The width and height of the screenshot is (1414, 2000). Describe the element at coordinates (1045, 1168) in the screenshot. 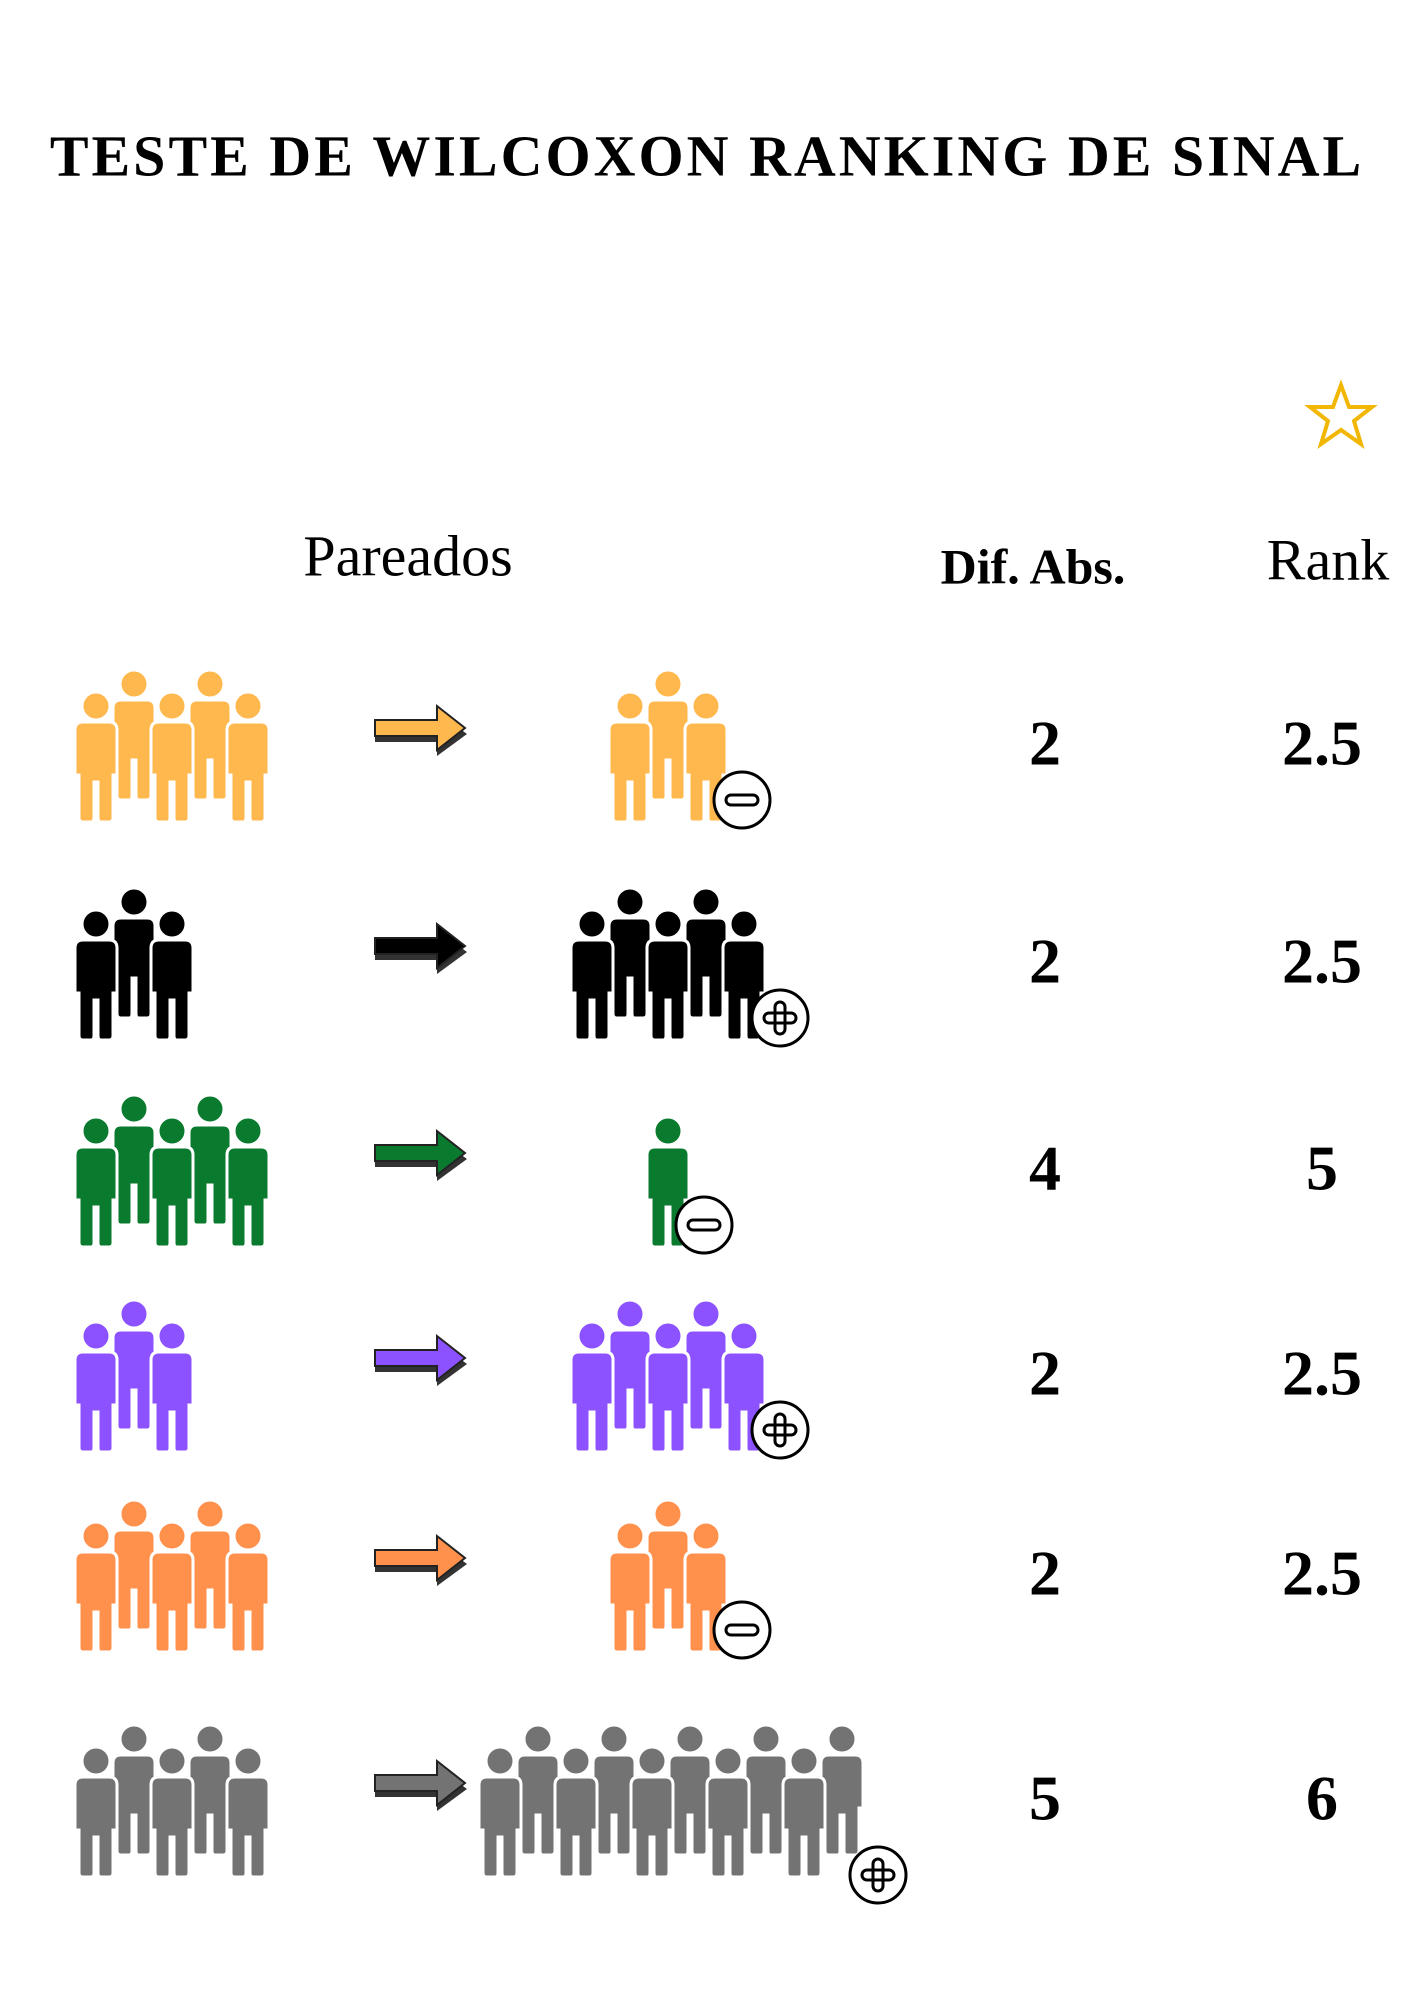

I see `diff-value: 4` at that location.